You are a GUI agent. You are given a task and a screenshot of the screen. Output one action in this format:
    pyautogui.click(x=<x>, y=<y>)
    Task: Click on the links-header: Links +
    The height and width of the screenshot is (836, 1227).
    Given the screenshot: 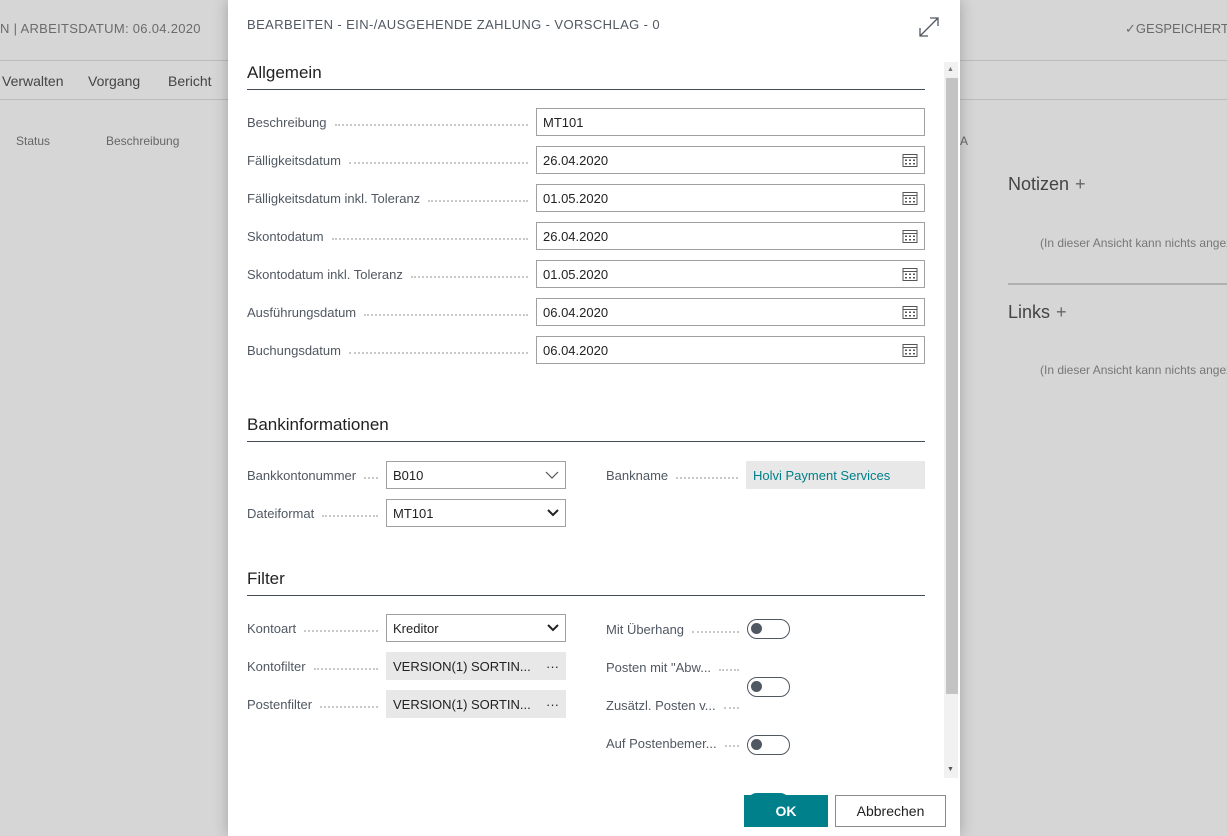 What is the action you would take?
    pyautogui.click(x=1037, y=312)
    